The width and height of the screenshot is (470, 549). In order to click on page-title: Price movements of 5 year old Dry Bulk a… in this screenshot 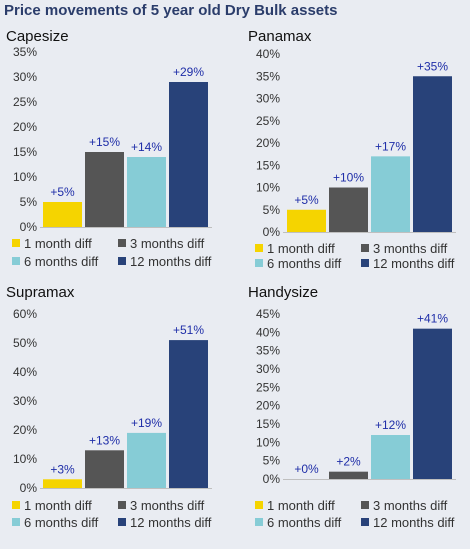, I will do `click(171, 10)`.